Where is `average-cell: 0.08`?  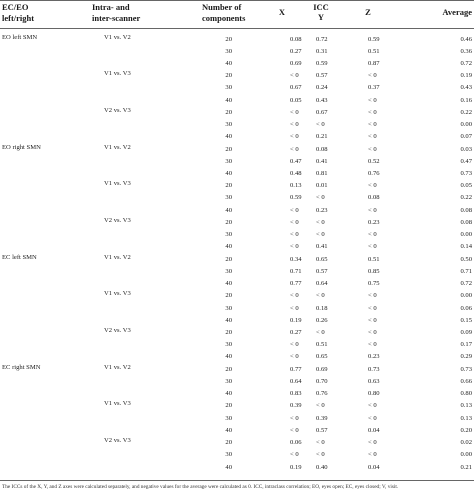 average-cell: 0.08 is located at coordinates (466, 222).